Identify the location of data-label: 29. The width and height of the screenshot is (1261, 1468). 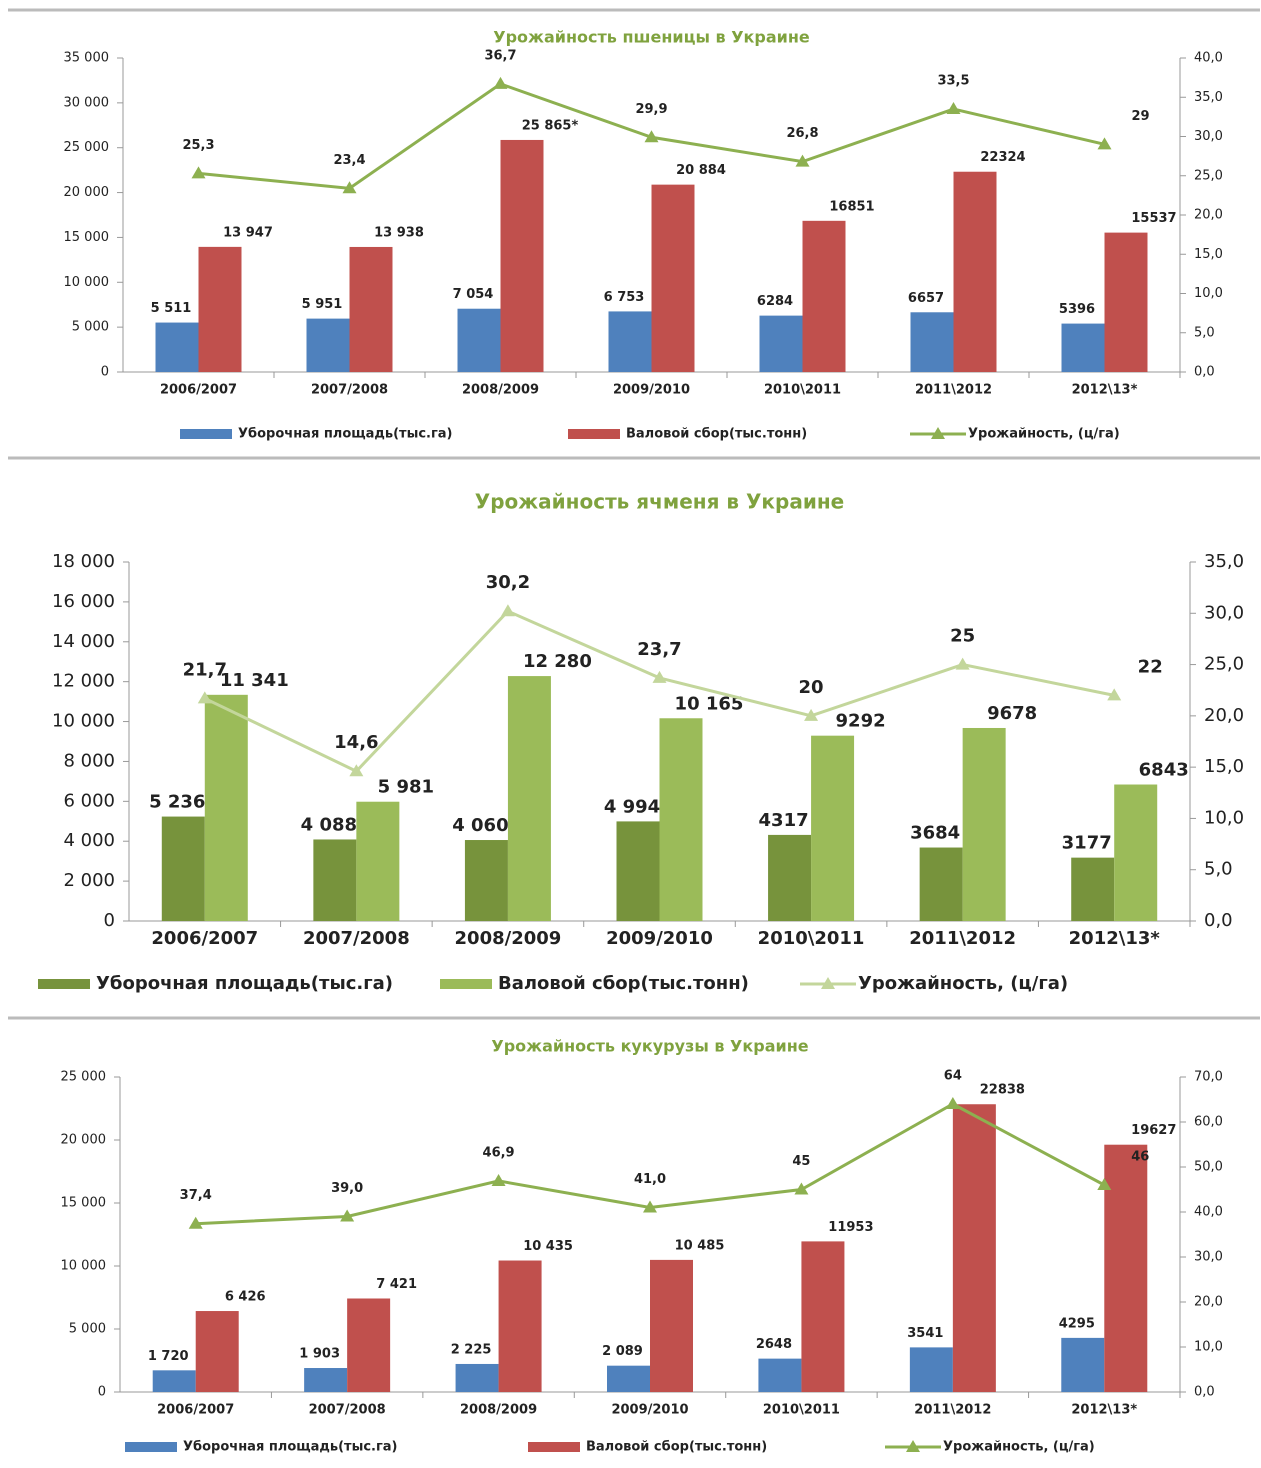
(1140, 116).